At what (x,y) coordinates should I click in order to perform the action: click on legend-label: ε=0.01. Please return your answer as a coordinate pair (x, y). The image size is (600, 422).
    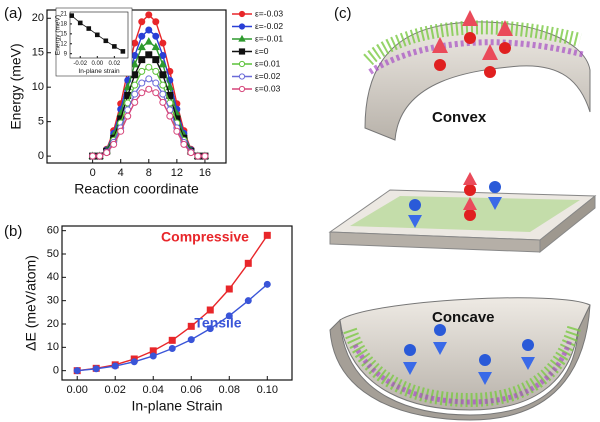
    Looking at the image, I should click on (268, 63).